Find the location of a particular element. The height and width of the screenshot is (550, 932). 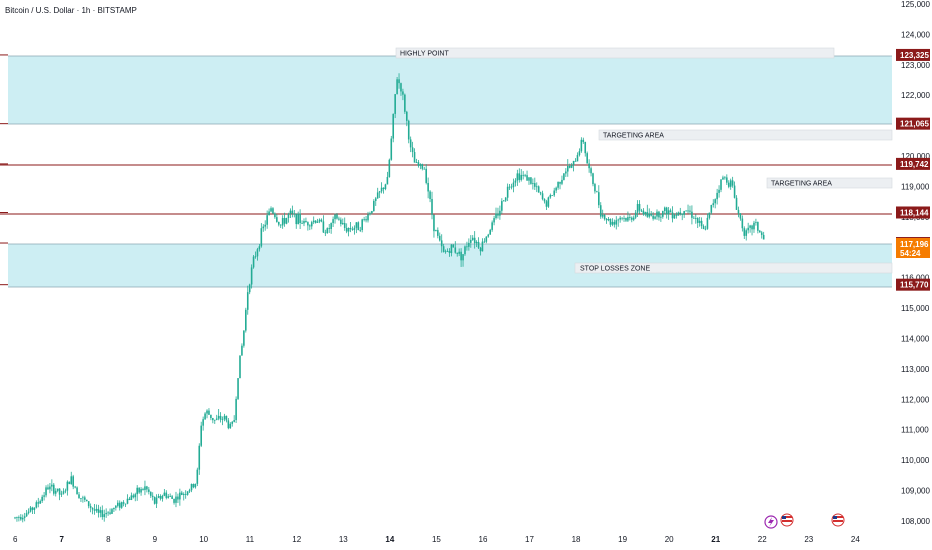

annotation-stop-losses-zone: STOP LOSSES ZONE is located at coordinates (733, 268).